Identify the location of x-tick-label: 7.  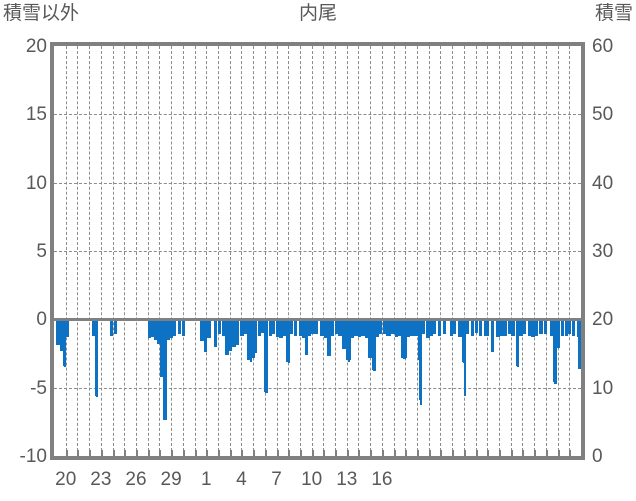
(276, 479).